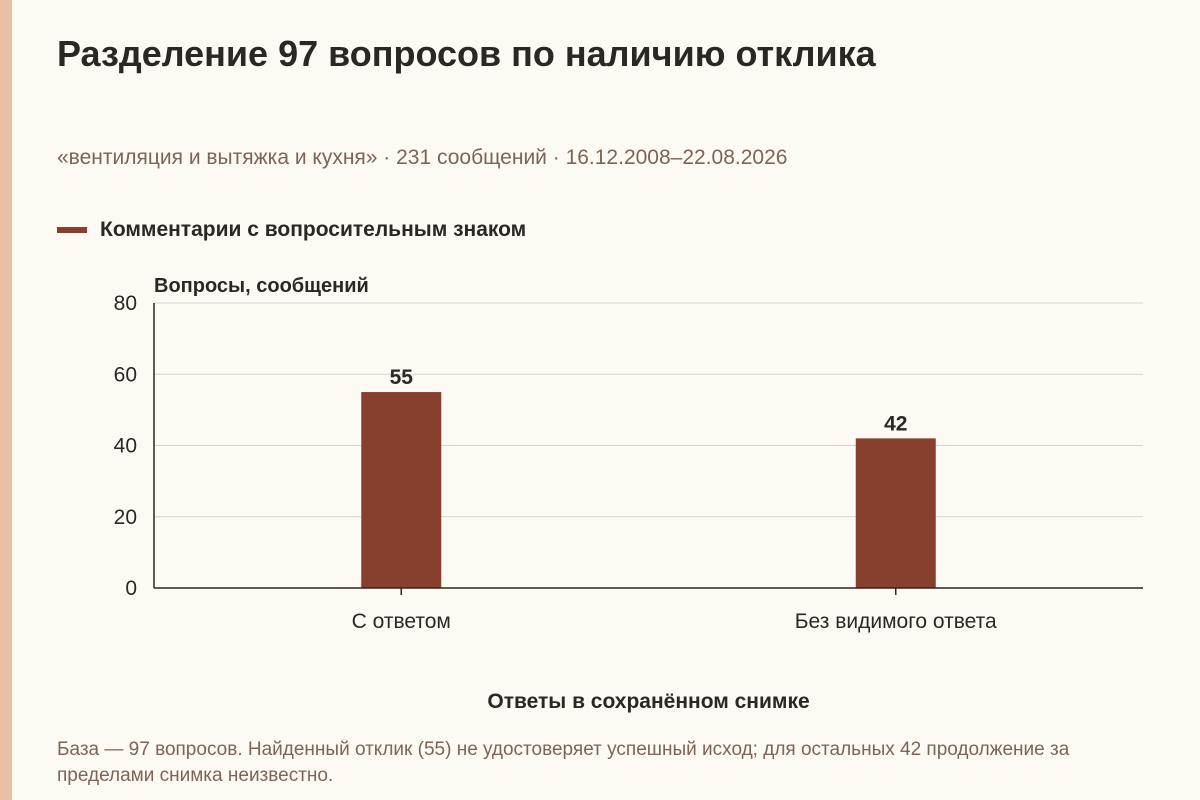 The image size is (1200, 800). I want to click on legend-label: Комментарии с вопросительным знаком, so click(313, 229).